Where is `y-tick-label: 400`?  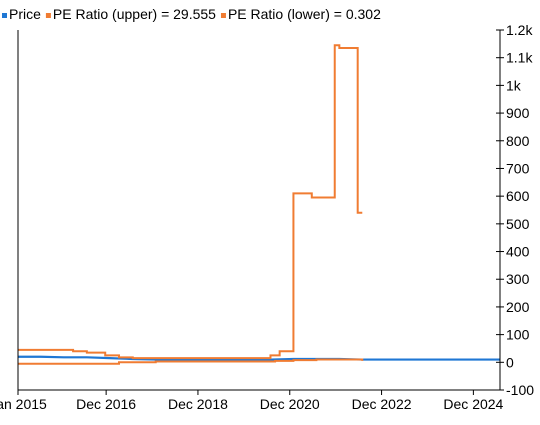
y-tick-label: 400 is located at coordinates (518, 252).